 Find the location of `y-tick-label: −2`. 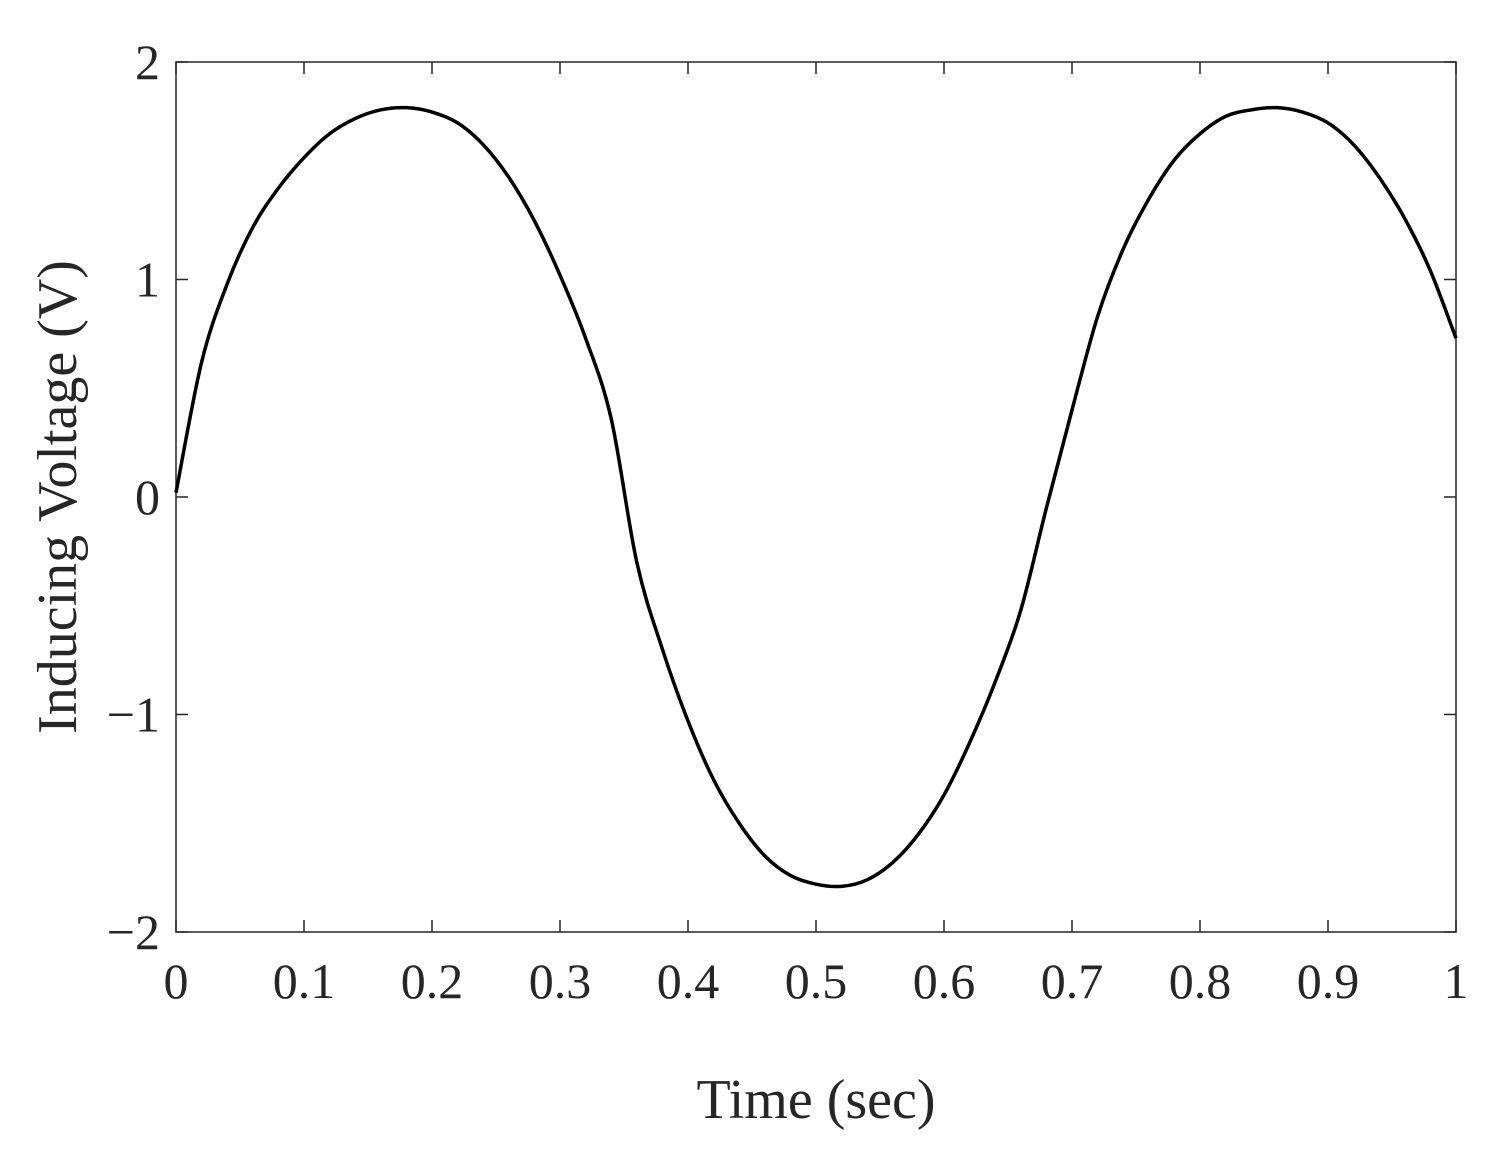

y-tick-label: −2 is located at coordinates (133, 932).